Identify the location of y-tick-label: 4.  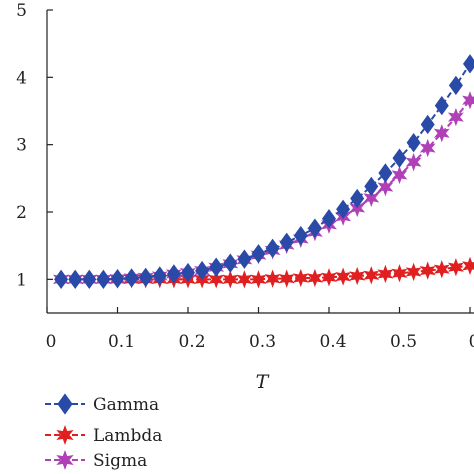
(21, 78).